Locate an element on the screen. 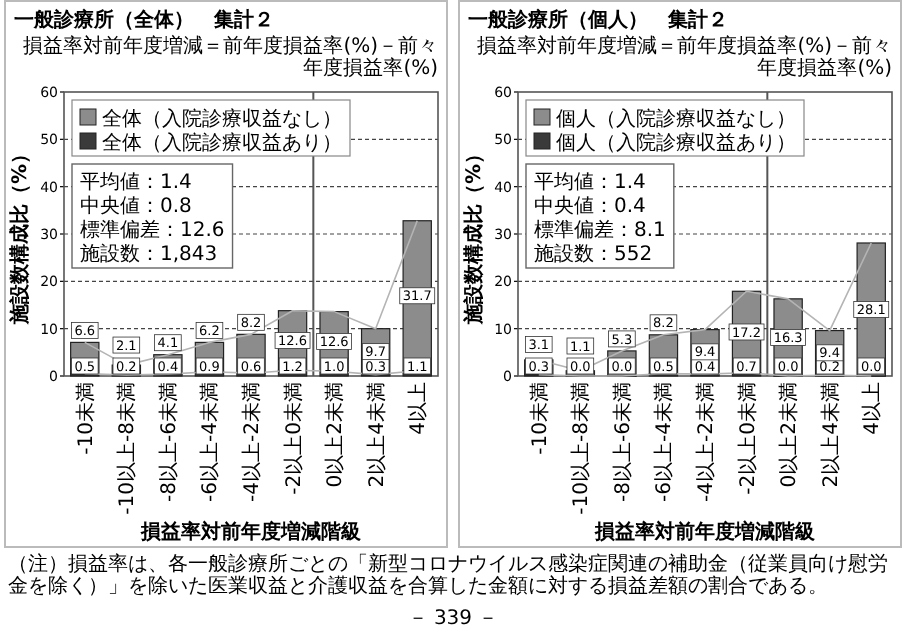 The image size is (906, 640). annotation: 中央値：0.4 is located at coordinates (590, 206).